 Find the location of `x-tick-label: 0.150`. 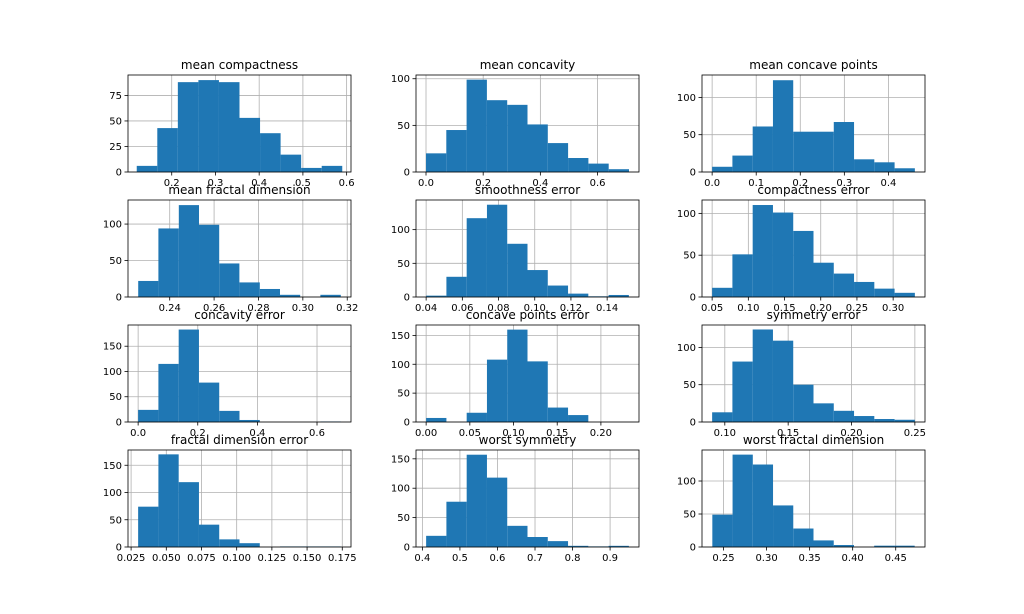

x-tick-label: 0.150 is located at coordinates (307, 558).